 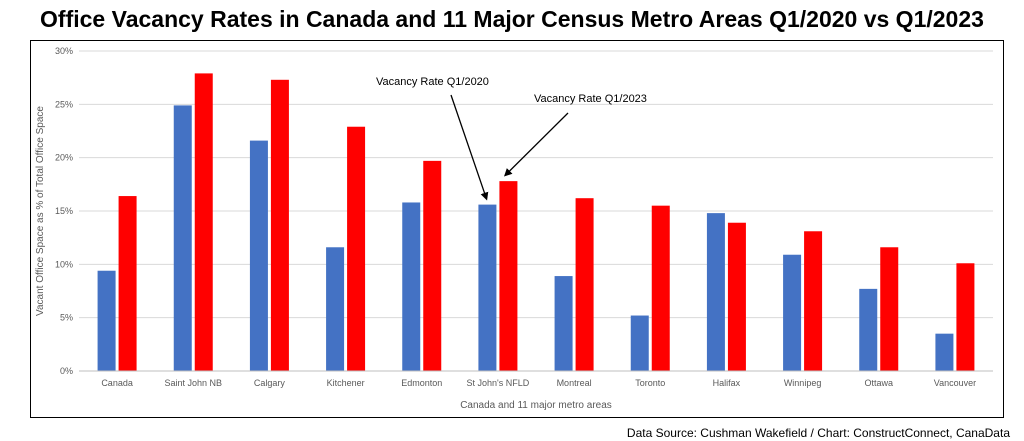 I want to click on y-tick-label: 15%, so click(x=64, y=211).